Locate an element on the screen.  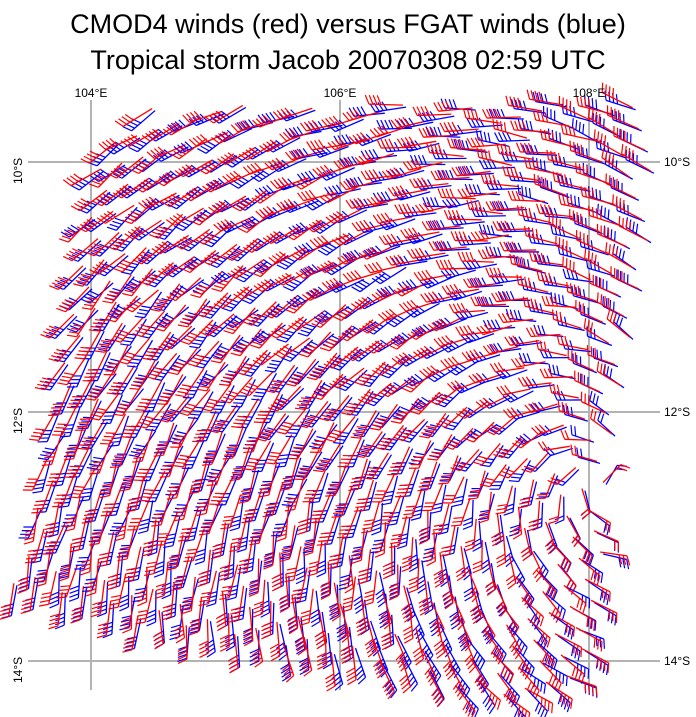
lat-label-left-1: 12°S is located at coordinates (18, 421).